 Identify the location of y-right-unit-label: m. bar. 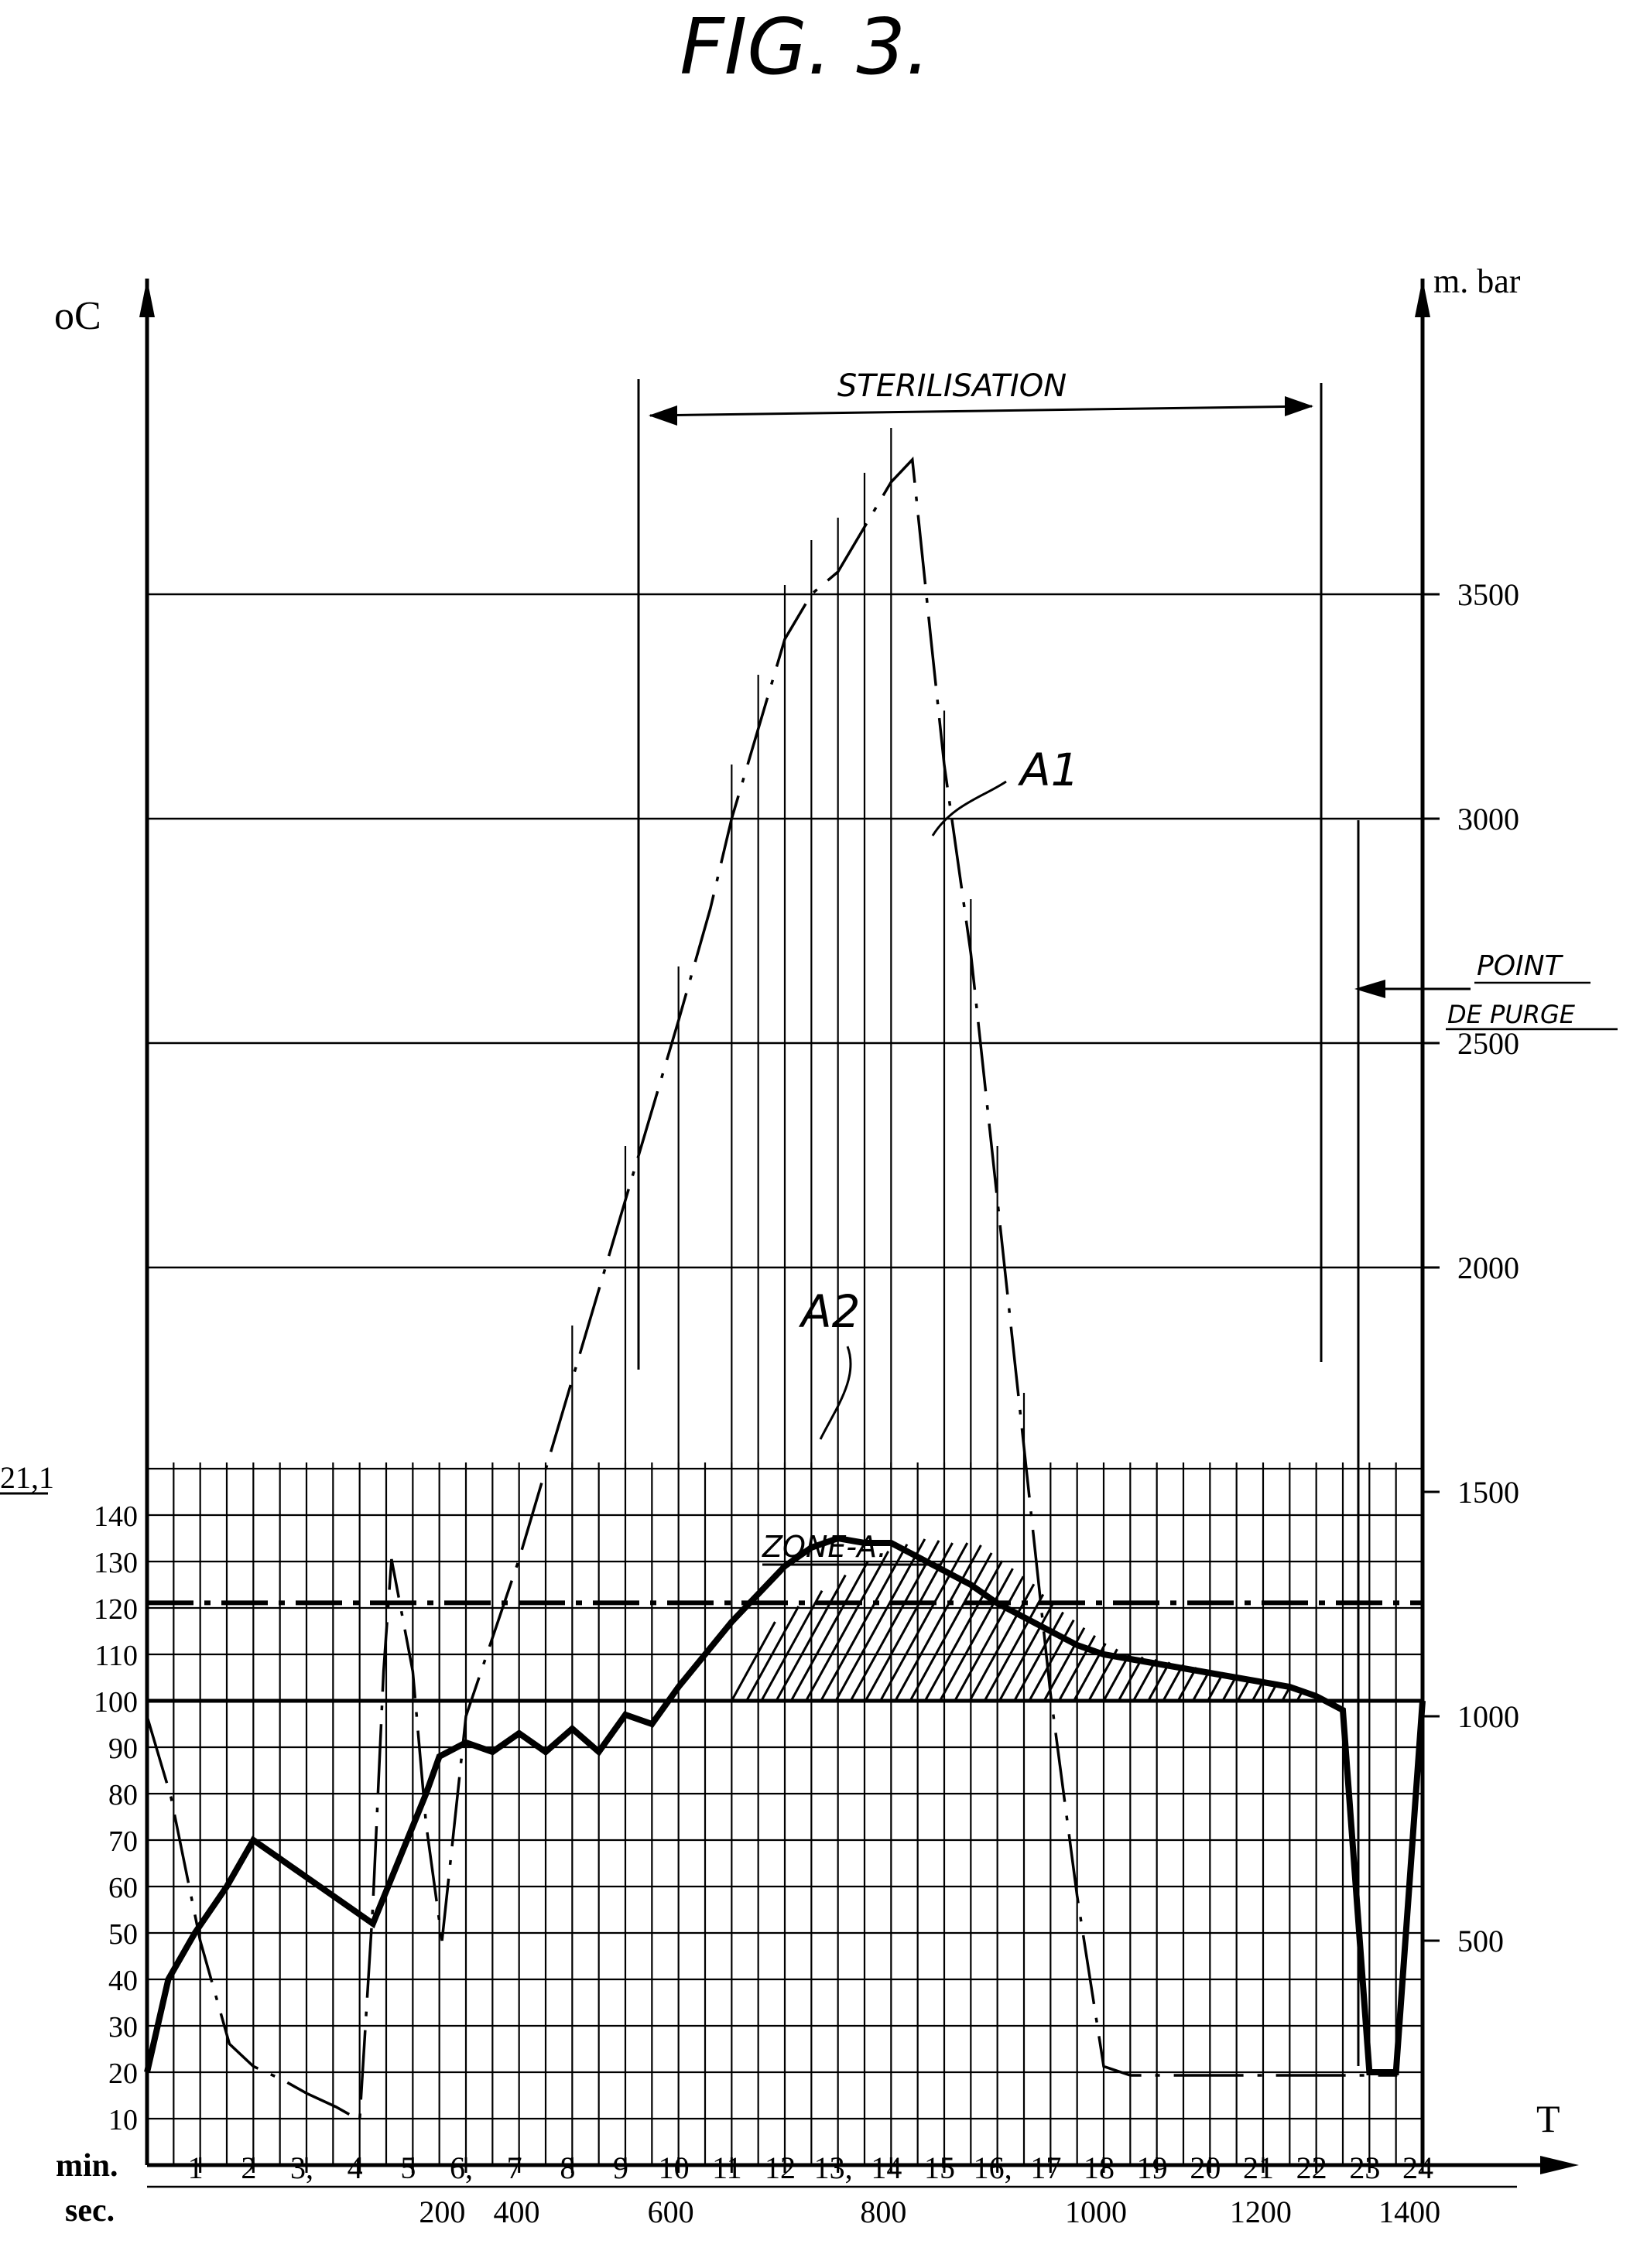
(1477, 281).